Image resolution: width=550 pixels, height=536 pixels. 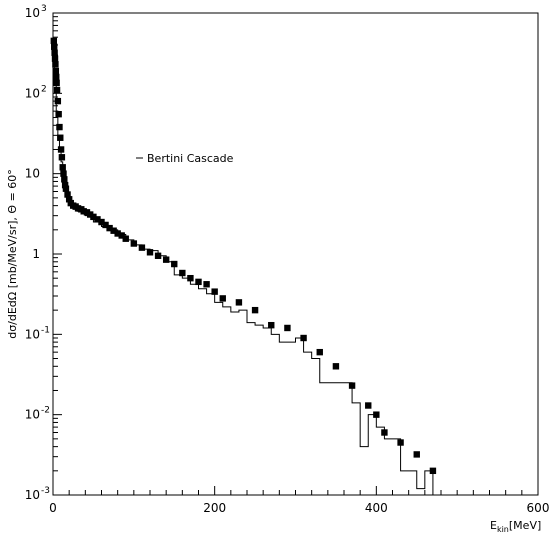 What do you see at coordinates (538, 508) in the screenshot?
I see `x-tick-label: 600` at bounding box center [538, 508].